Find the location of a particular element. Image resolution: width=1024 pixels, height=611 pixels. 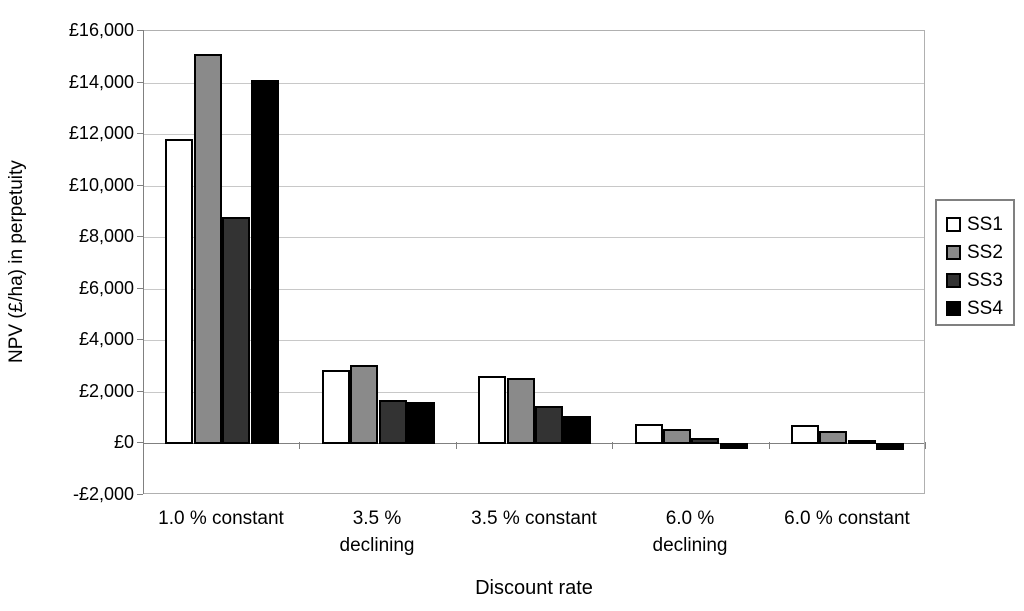

bar-ss4-group4 is located at coordinates (734, 446).